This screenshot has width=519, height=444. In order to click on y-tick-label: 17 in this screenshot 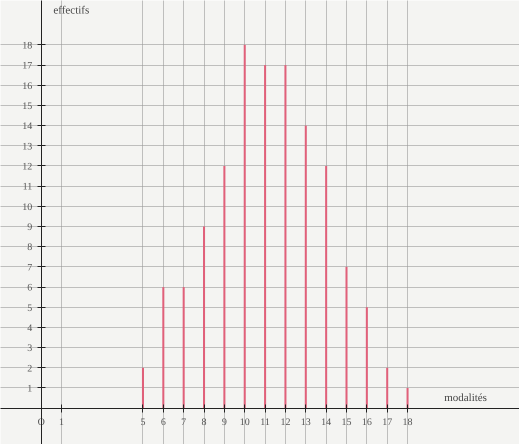, I will do `click(27, 66)`.